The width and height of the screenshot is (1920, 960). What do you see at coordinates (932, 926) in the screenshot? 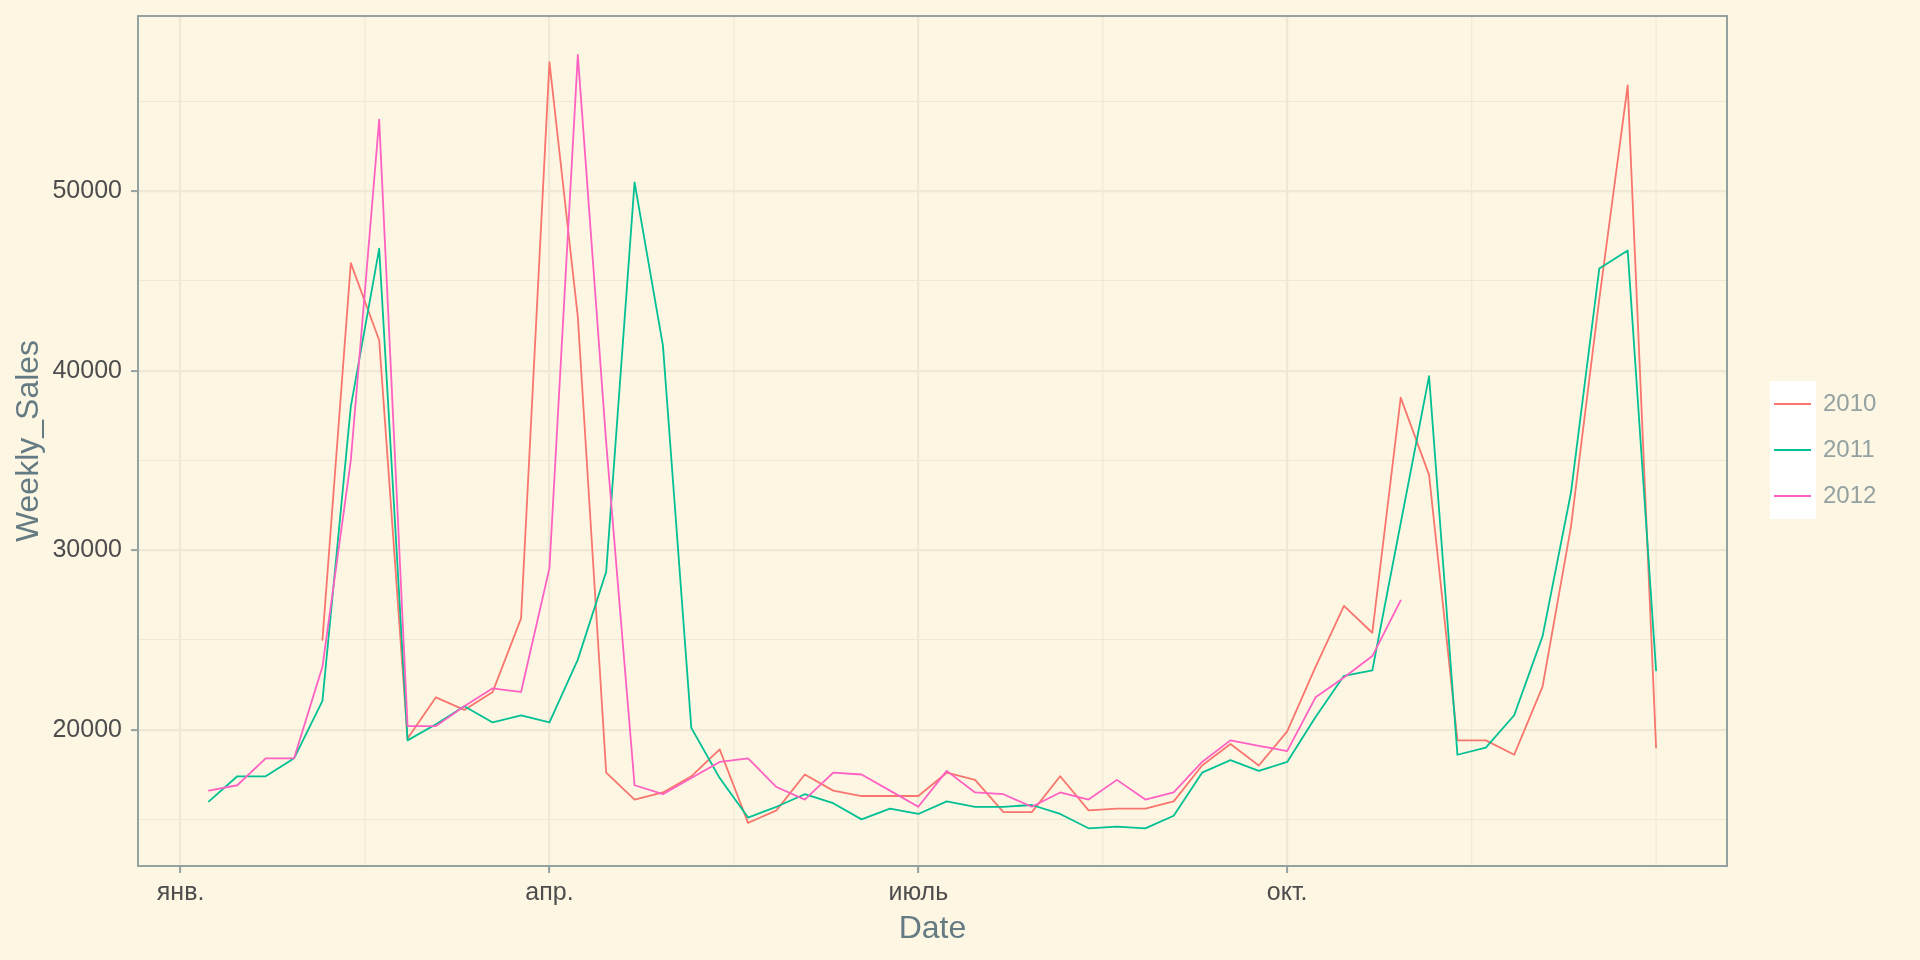
I see `x-axis-title: Date` at bounding box center [932, 926].